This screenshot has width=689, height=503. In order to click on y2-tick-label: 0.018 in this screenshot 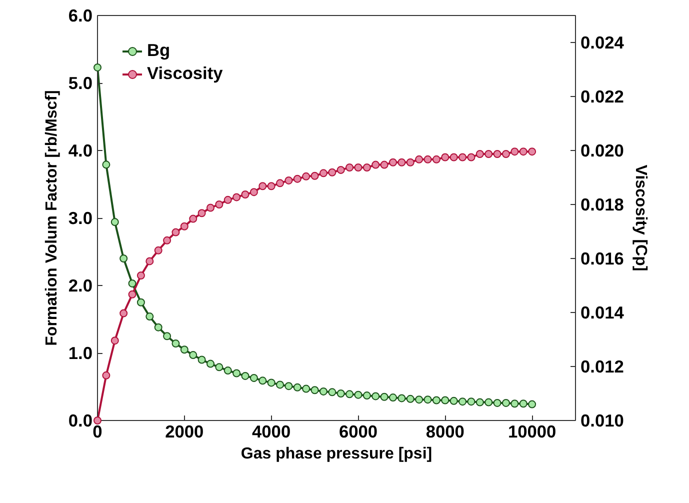, I will do `click(602, 204)`.